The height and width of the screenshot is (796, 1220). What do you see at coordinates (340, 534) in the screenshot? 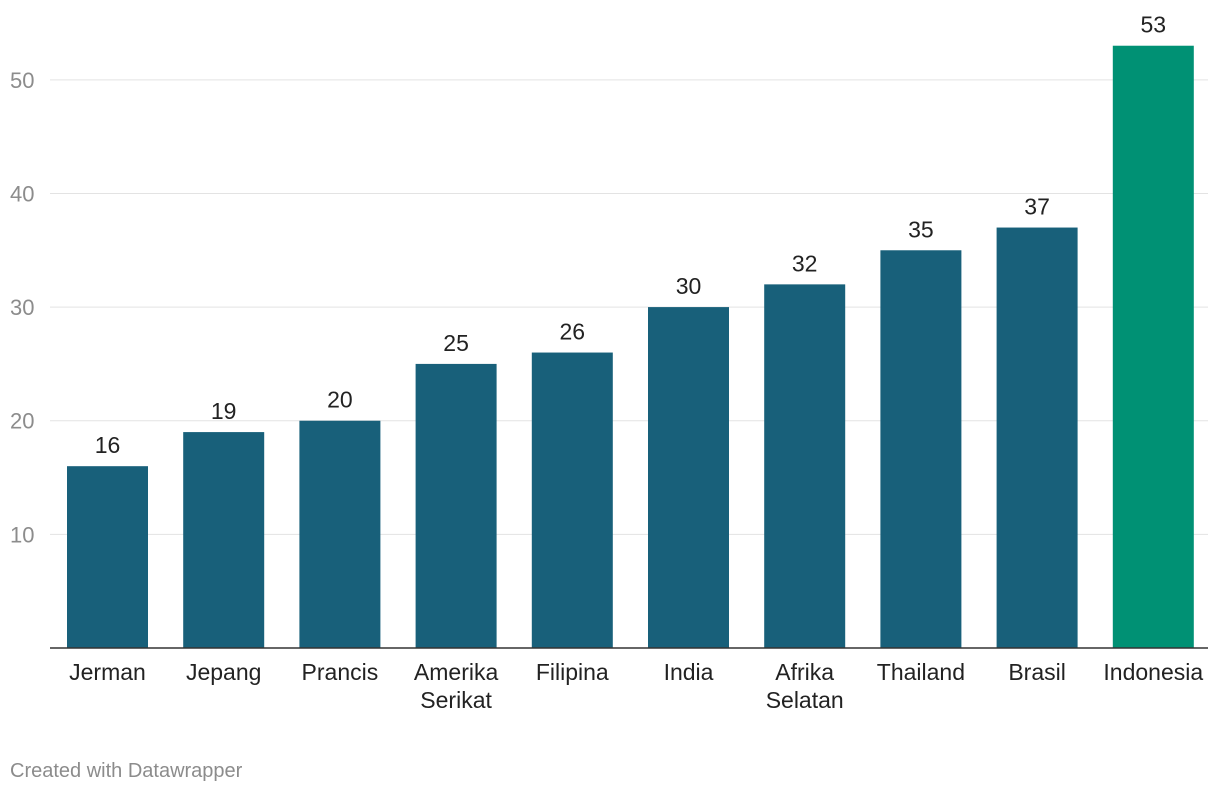
I see `bar-prancis` at bounding box center [340, 534].